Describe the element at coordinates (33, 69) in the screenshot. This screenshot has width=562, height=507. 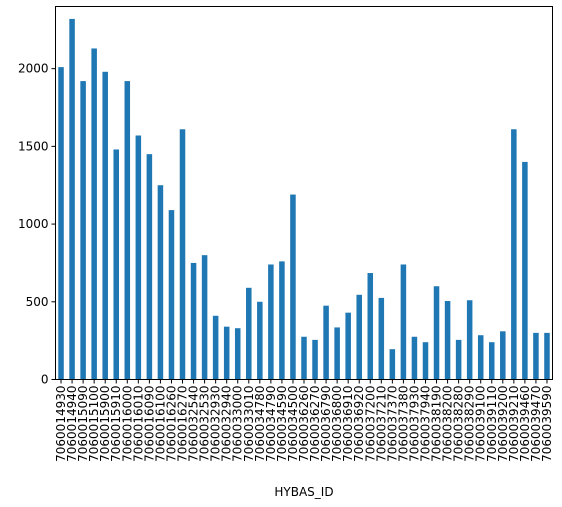
I see `y-tick-label: 2000` at that location.